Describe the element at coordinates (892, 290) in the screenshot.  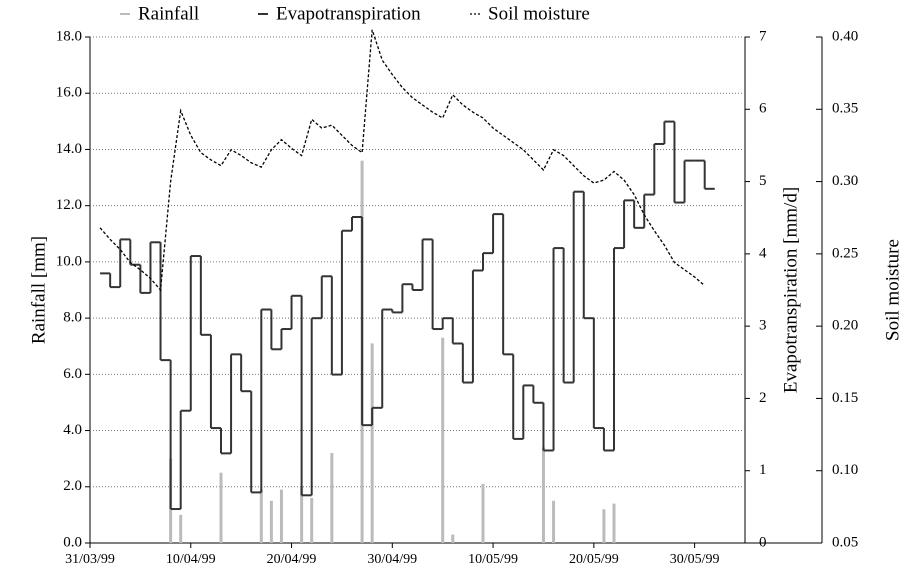
I see `y3-axis-title: Soil moisture` at that location.